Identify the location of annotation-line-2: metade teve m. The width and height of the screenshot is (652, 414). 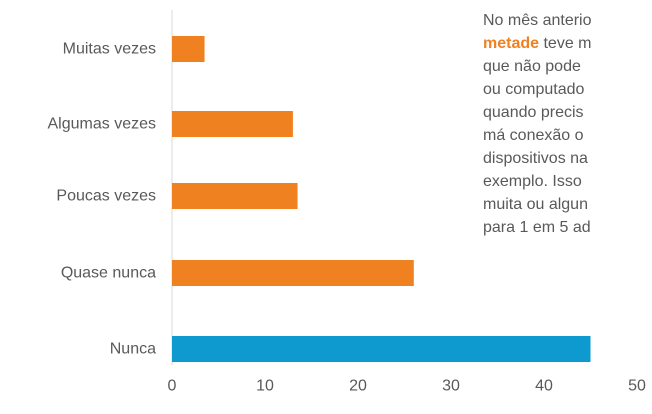
(567, 43).